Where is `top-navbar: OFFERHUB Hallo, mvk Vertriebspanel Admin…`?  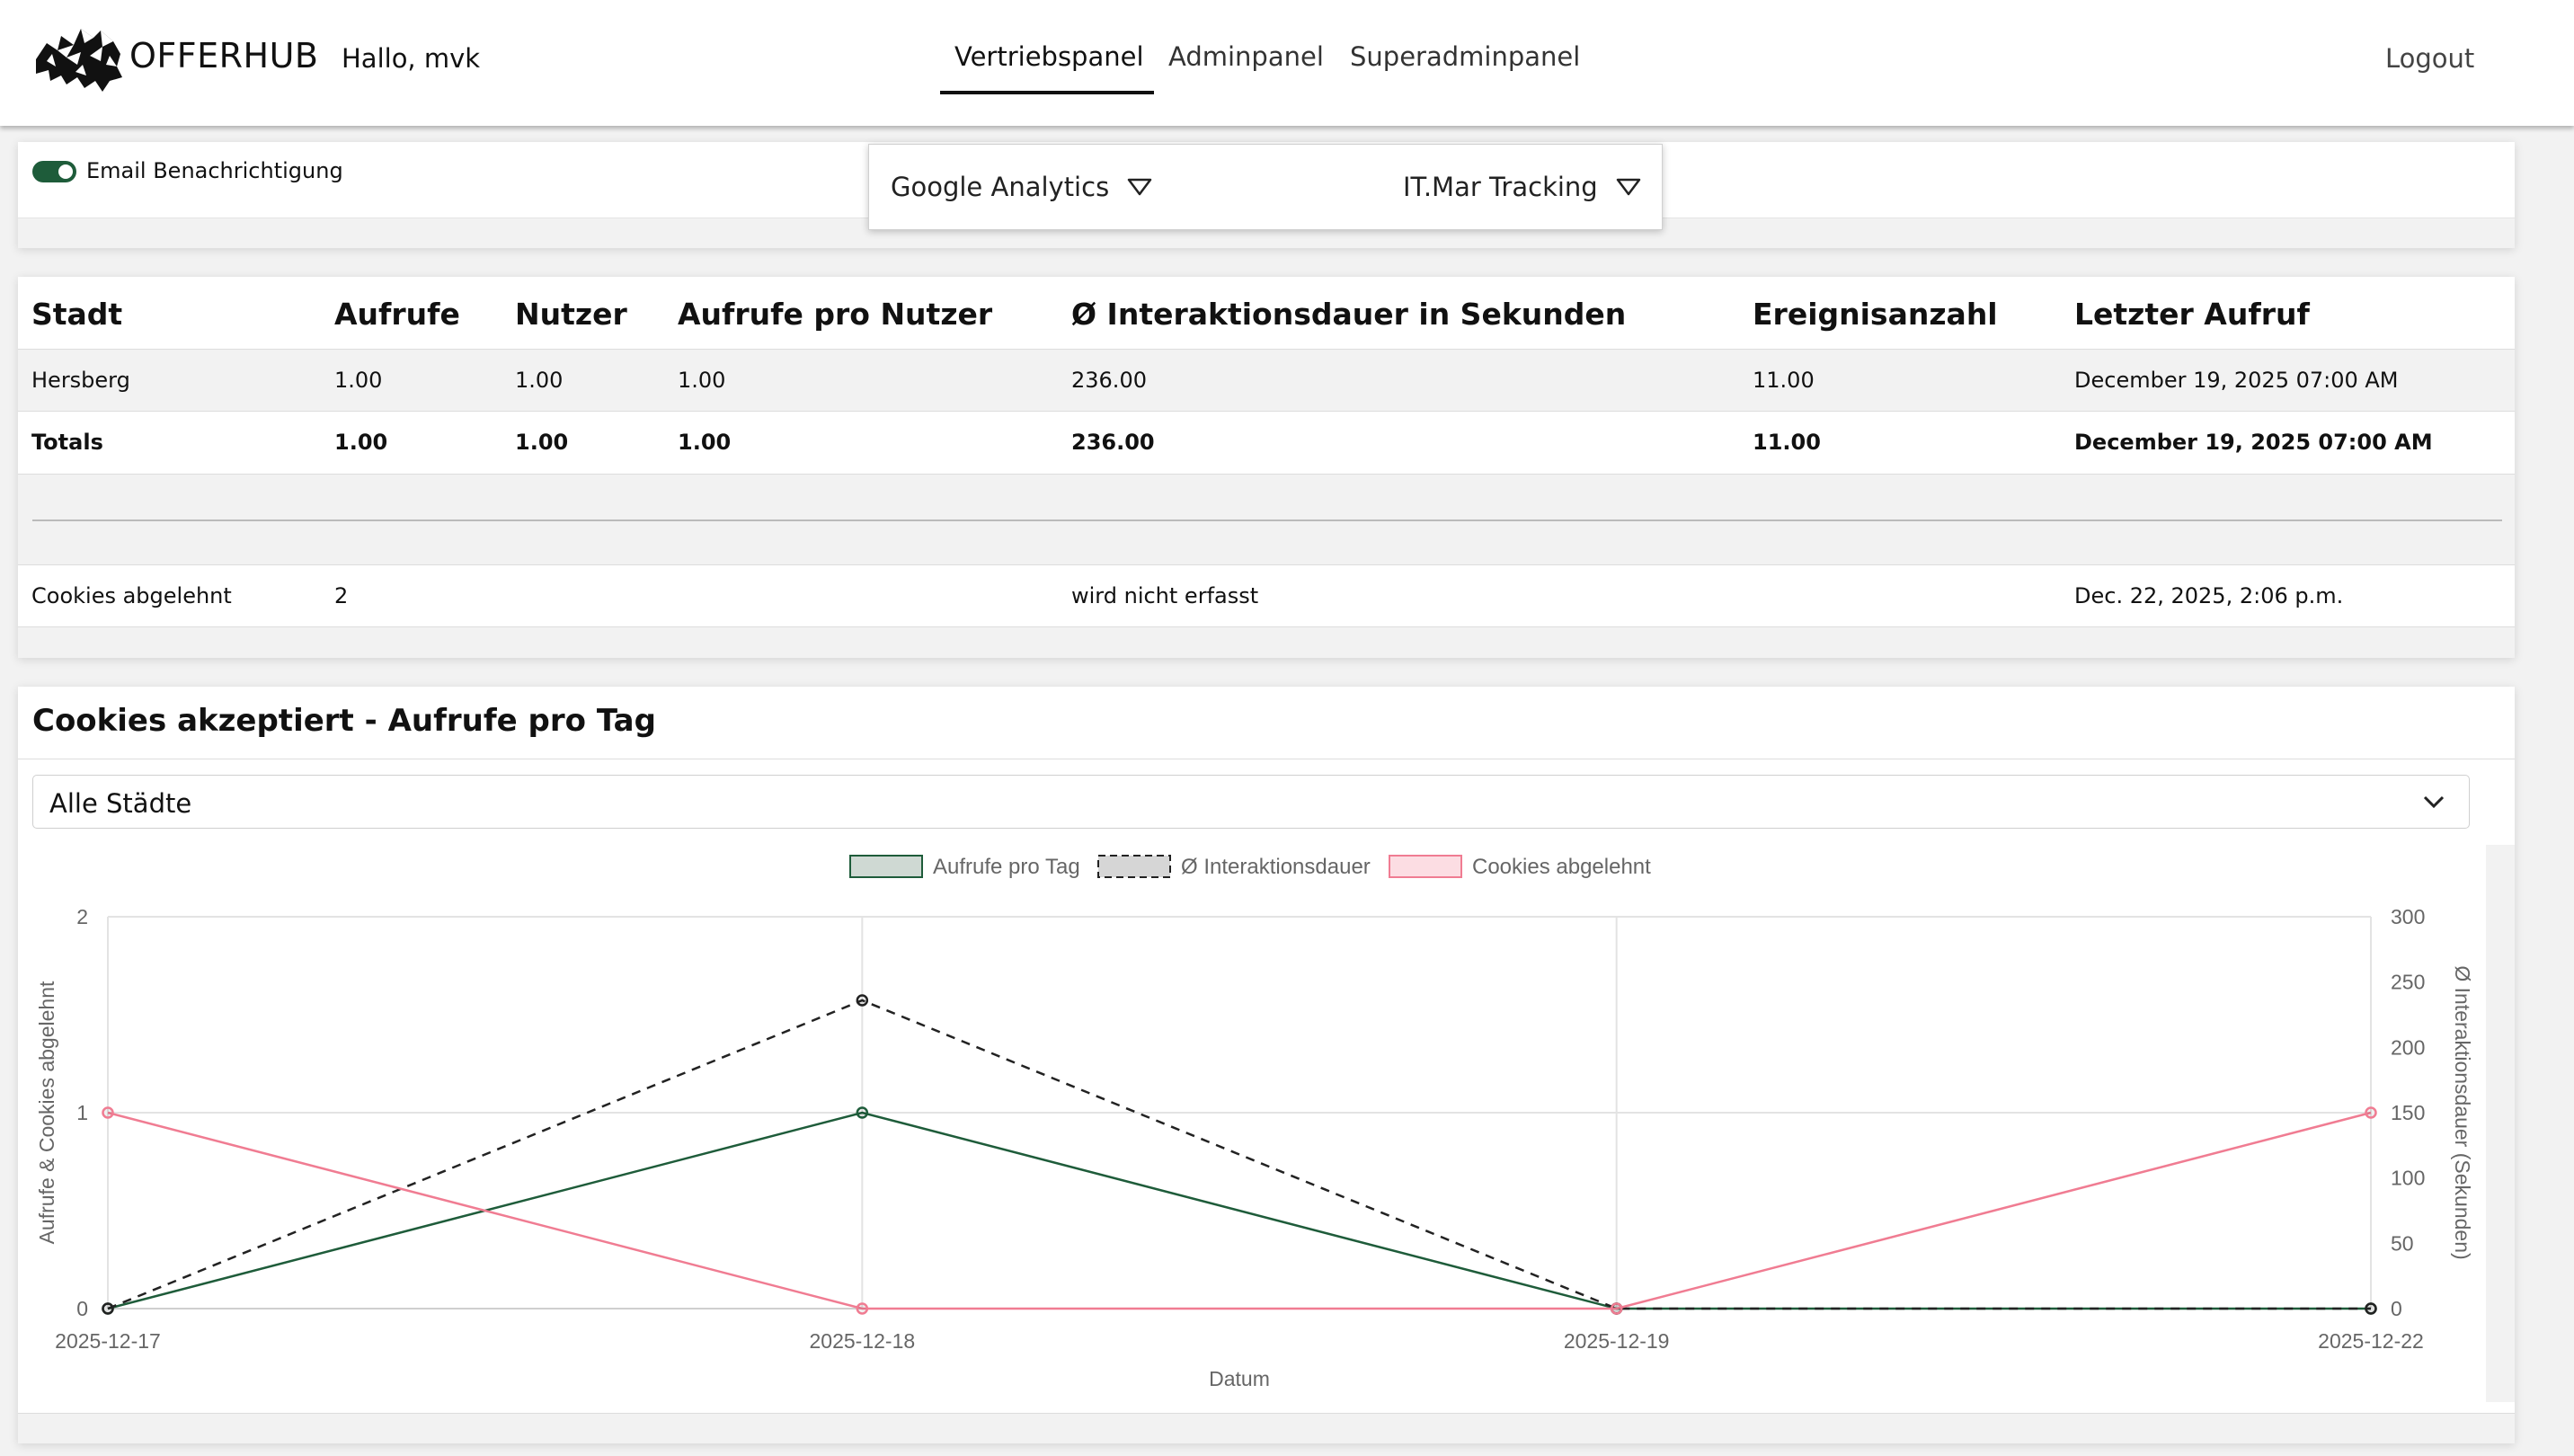
top-navbar: OFFERHUB Hallo, mvk Vertriebspanel Admin… is located at coordinates (1287, 63).